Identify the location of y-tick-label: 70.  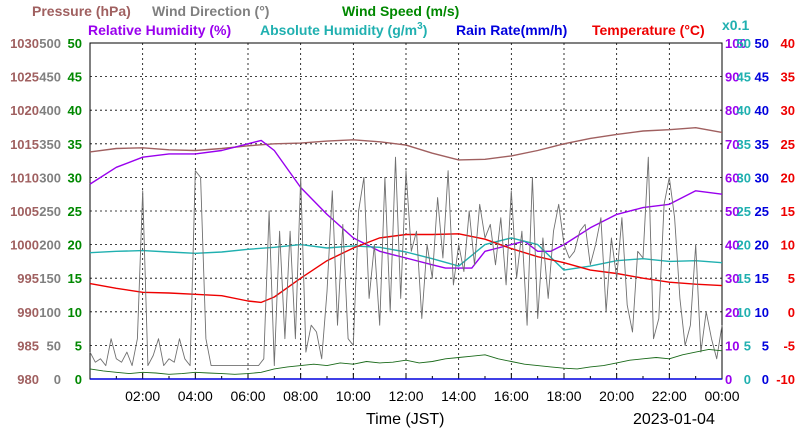
(732, 144).